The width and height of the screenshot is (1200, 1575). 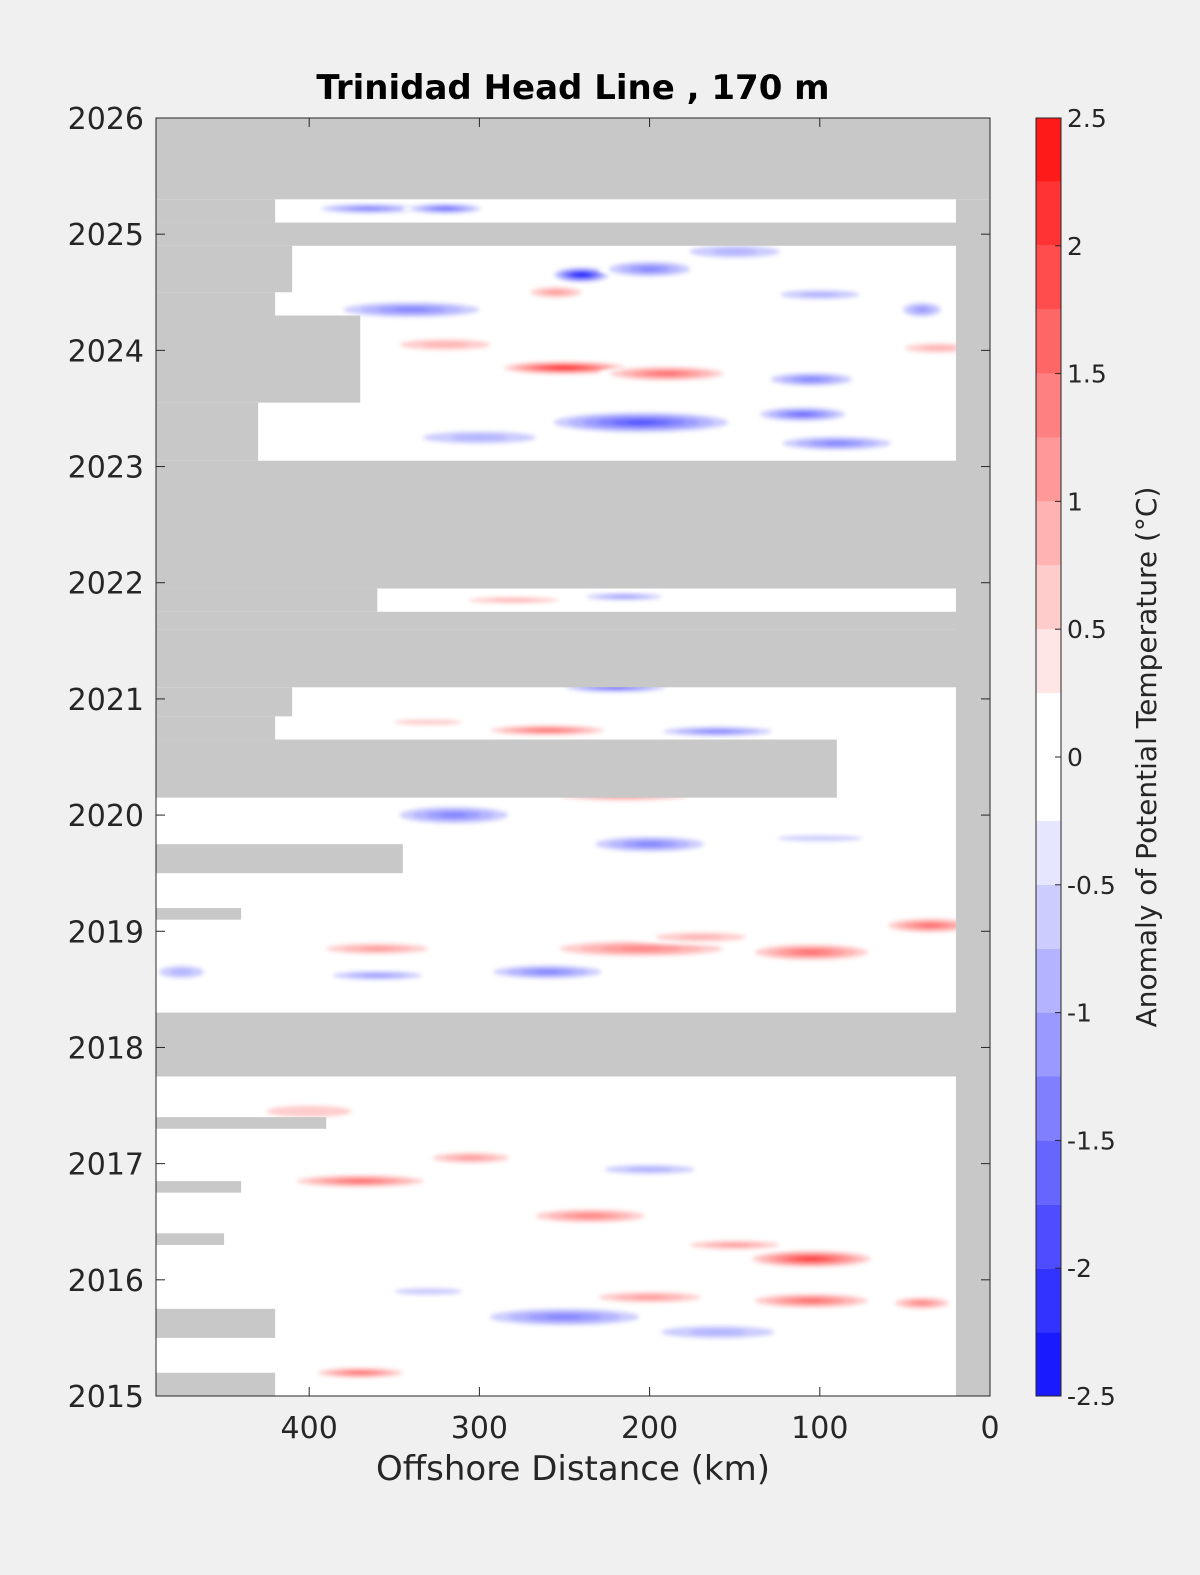 What do you see at coordinates (106, 816) in the screenshot?
I see `y-tick-label: 2020` at bounding box center [106, 816].